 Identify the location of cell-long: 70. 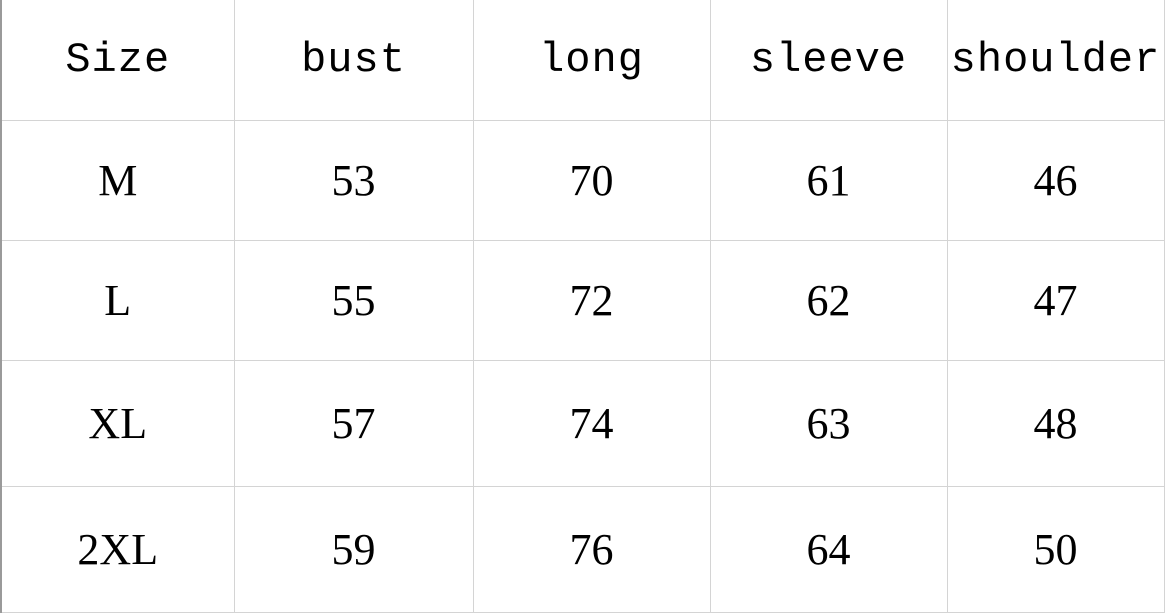
(591, 180).